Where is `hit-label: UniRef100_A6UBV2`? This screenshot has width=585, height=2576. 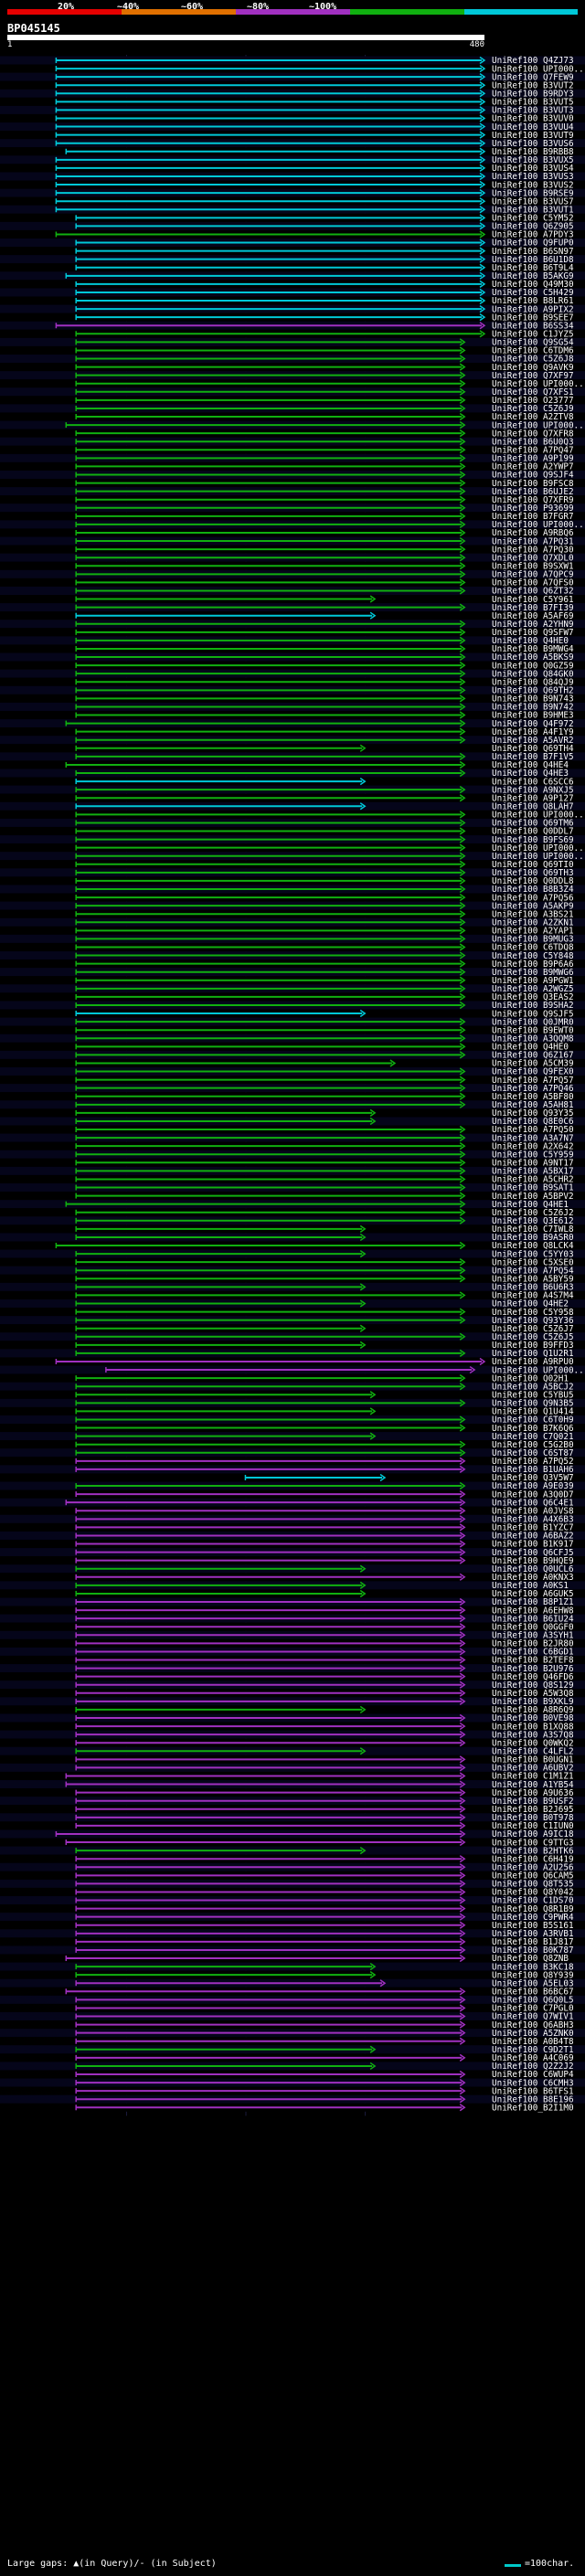 hit-label: UniRef100_A6UBV2 is located at coordinates (533, 1769).